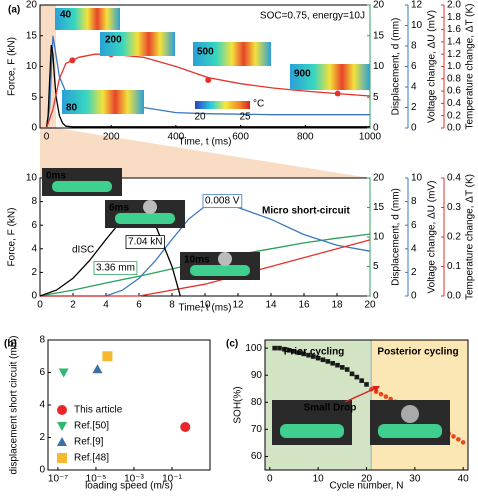 The image size is (478, 500). What do you see at coordinates (417, 352) in the screenshot?
I see `annotation: Posterior cycling` at bounding box center [417, 352].